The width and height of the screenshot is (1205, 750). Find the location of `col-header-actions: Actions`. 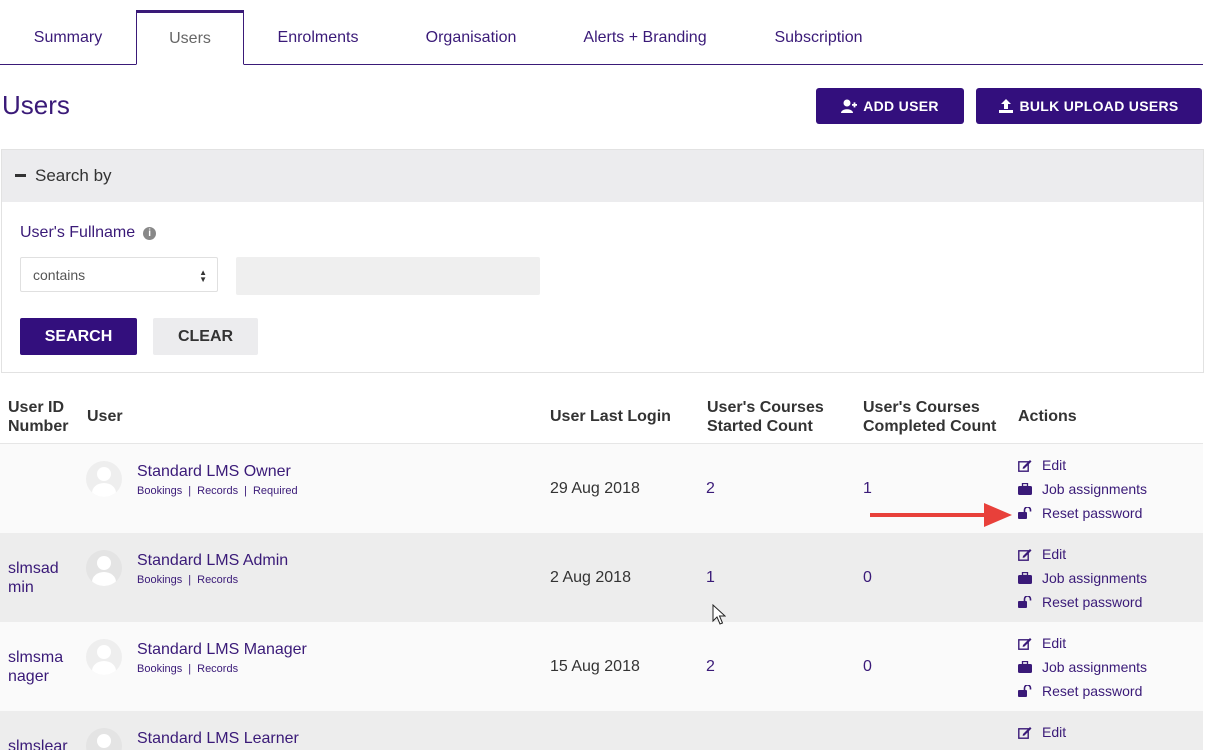

col-header-actions: Actions is located at coordinates (1047, 416).